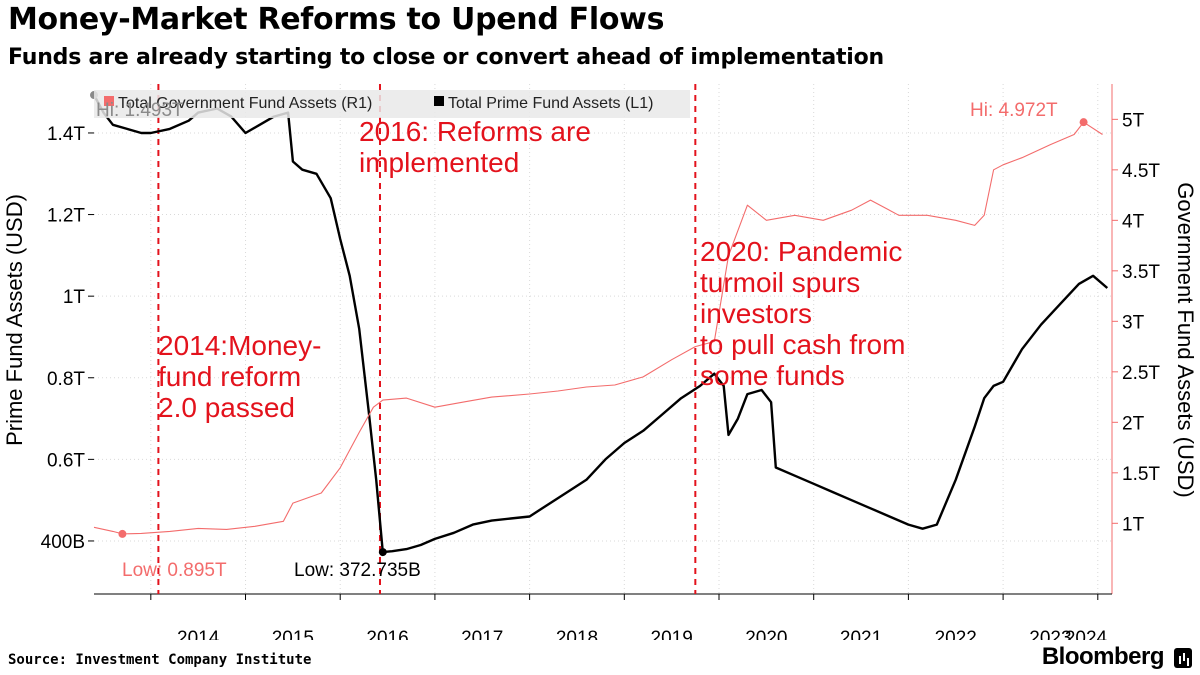  Describe the element at coordinates (1103, 656) in the screenshot. I see `bloomberg-logo: Bloomberg` at that location.